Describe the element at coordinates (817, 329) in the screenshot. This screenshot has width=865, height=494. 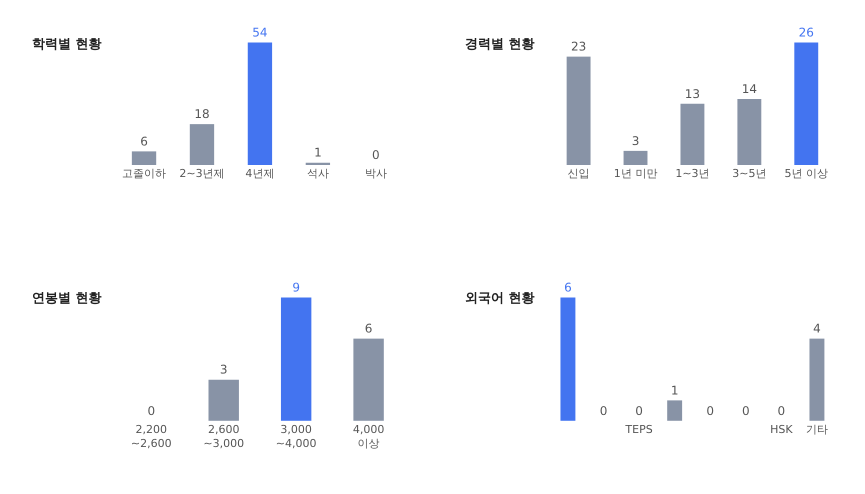
I see `data-label: 4` at that location.